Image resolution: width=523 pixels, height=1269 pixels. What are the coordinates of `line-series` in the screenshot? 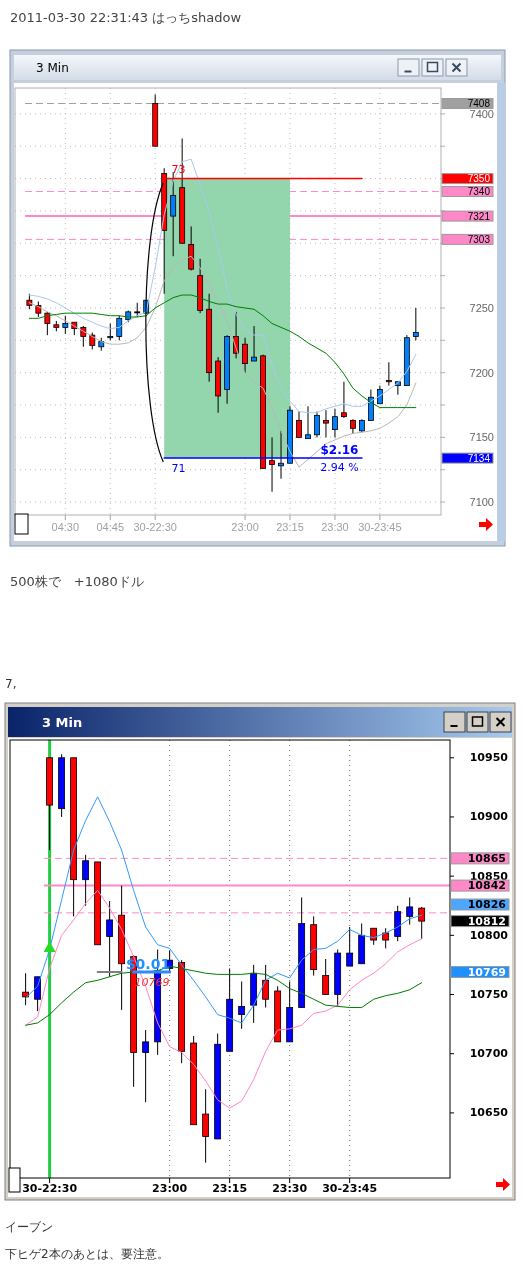 It's located at (222, 351).